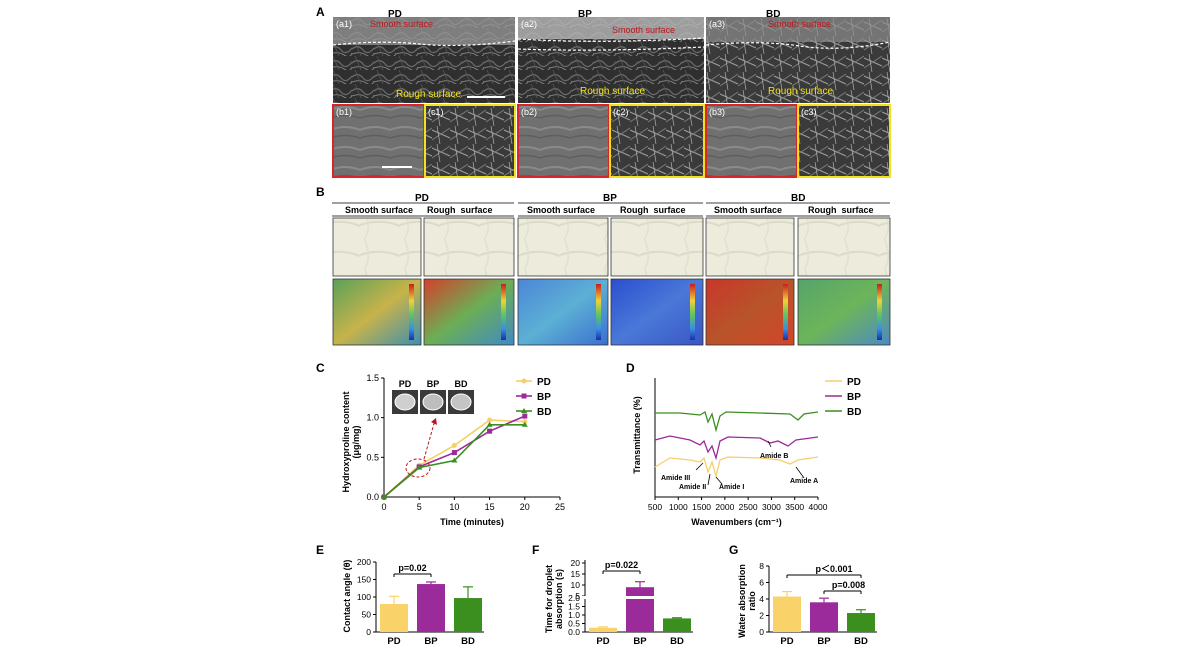 Image resolution: width=1200 pixels, height=650 pixels. What do you see at coordinates (577, 596) in the screenshot?
I see `f-y-tick-label: 5` at bounding box center [577, 596].